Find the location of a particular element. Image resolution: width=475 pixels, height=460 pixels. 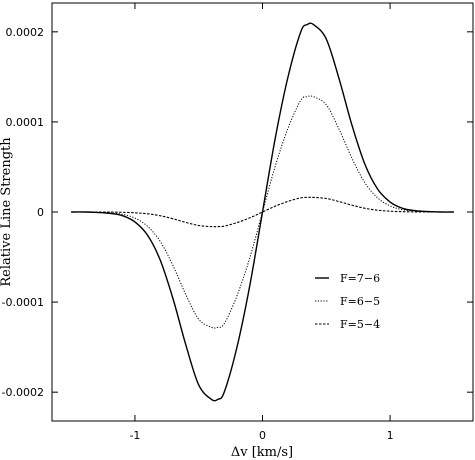

y-tick-label: -0.0002 is located at coordinates (23, 392).